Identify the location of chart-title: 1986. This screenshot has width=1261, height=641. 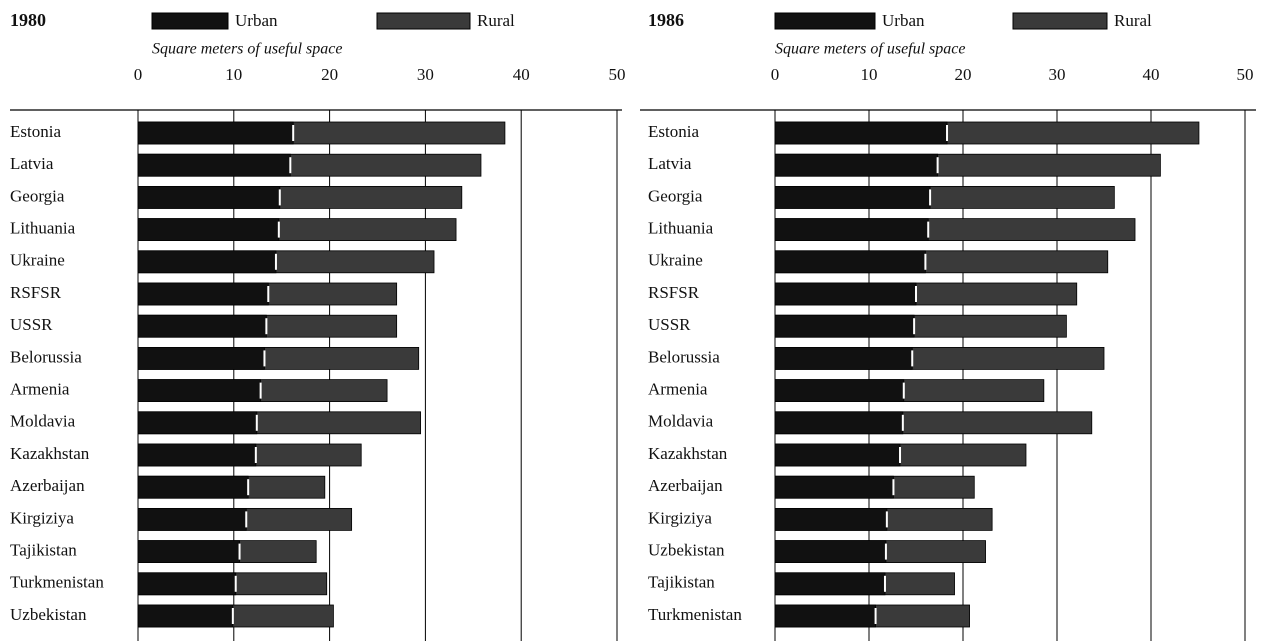
(666, 20).